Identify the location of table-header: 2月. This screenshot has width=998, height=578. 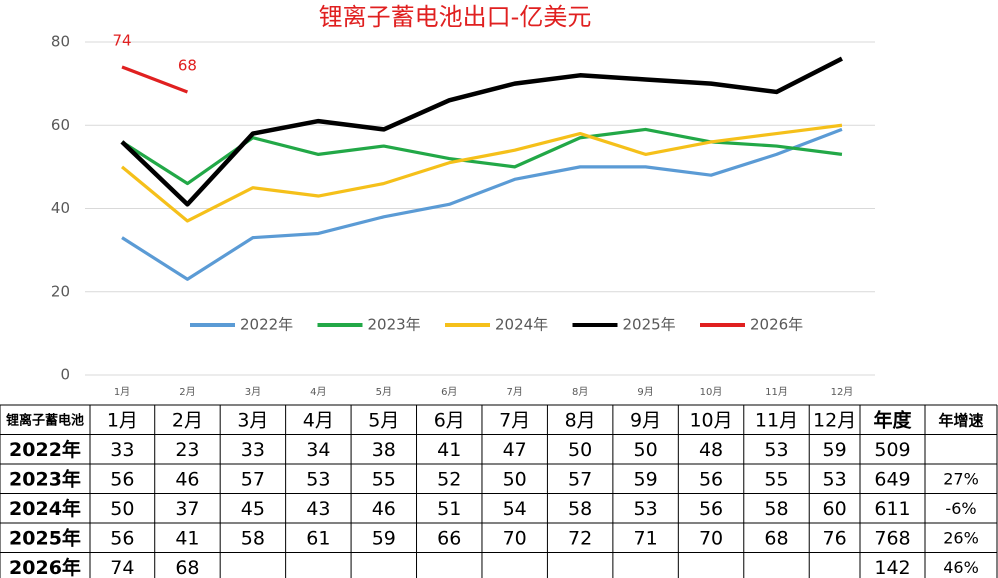
(187, 420).